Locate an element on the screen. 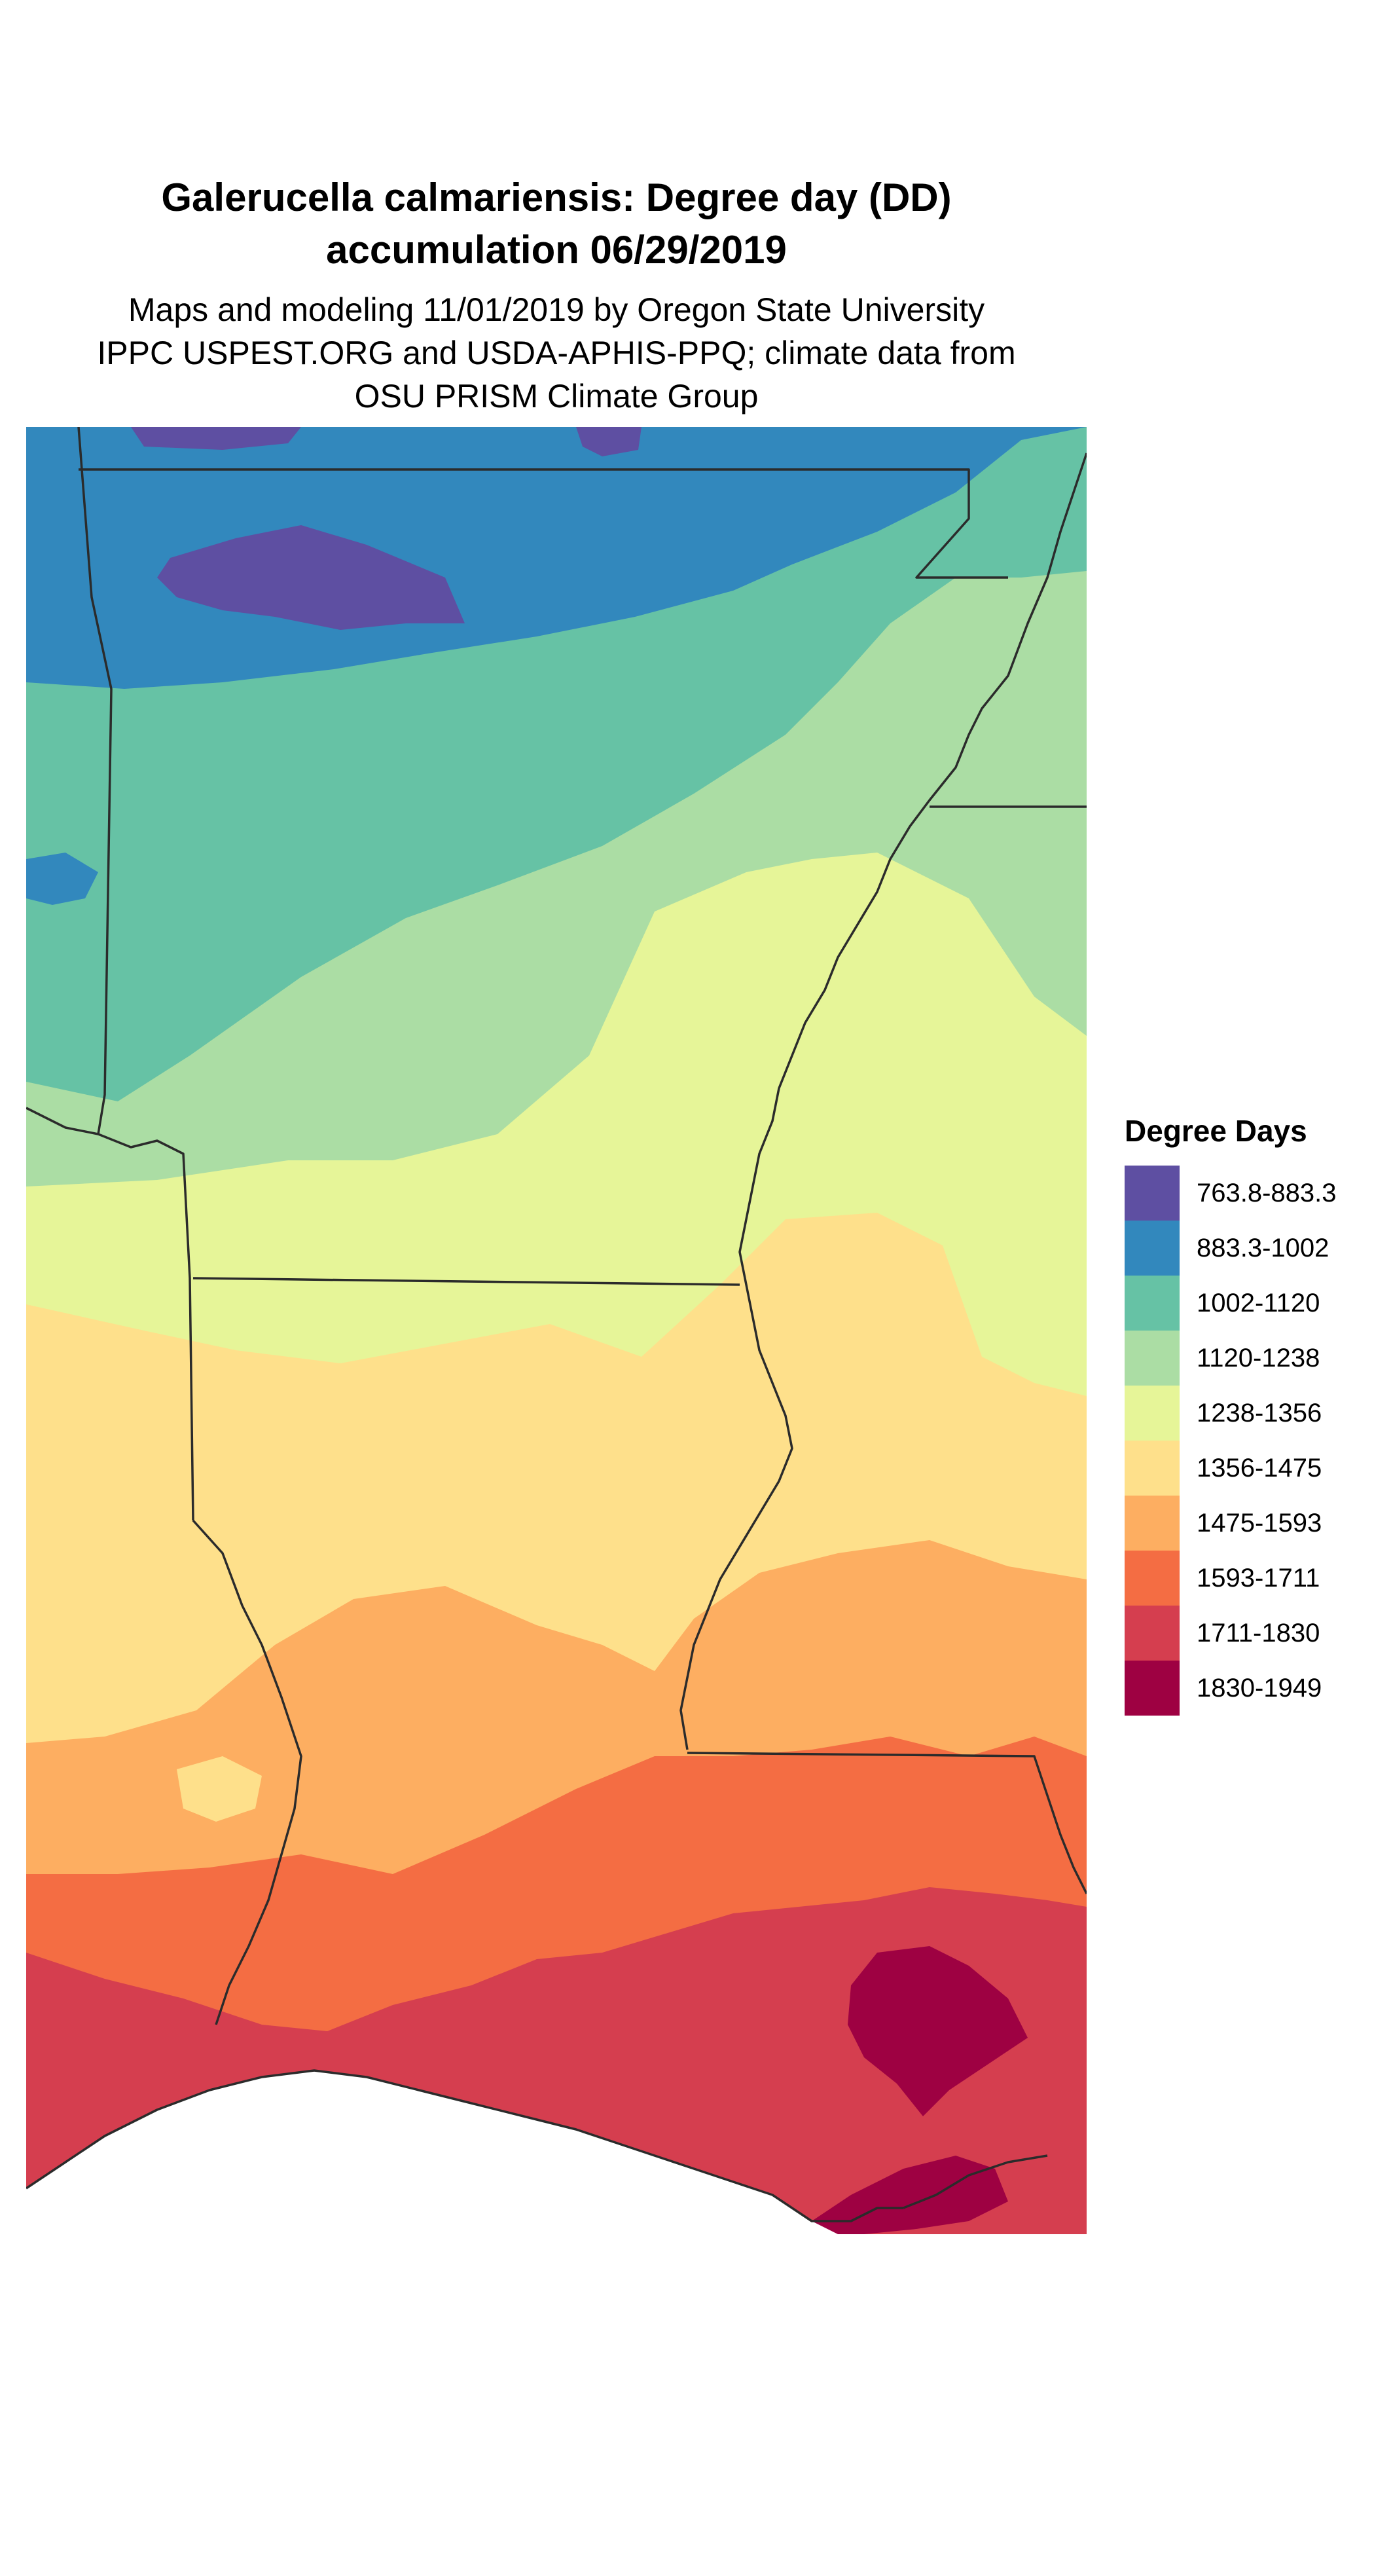 The image size is (1374, 2576). legend-item: 883.3-1002 is located at coordinates (1231, 1248).